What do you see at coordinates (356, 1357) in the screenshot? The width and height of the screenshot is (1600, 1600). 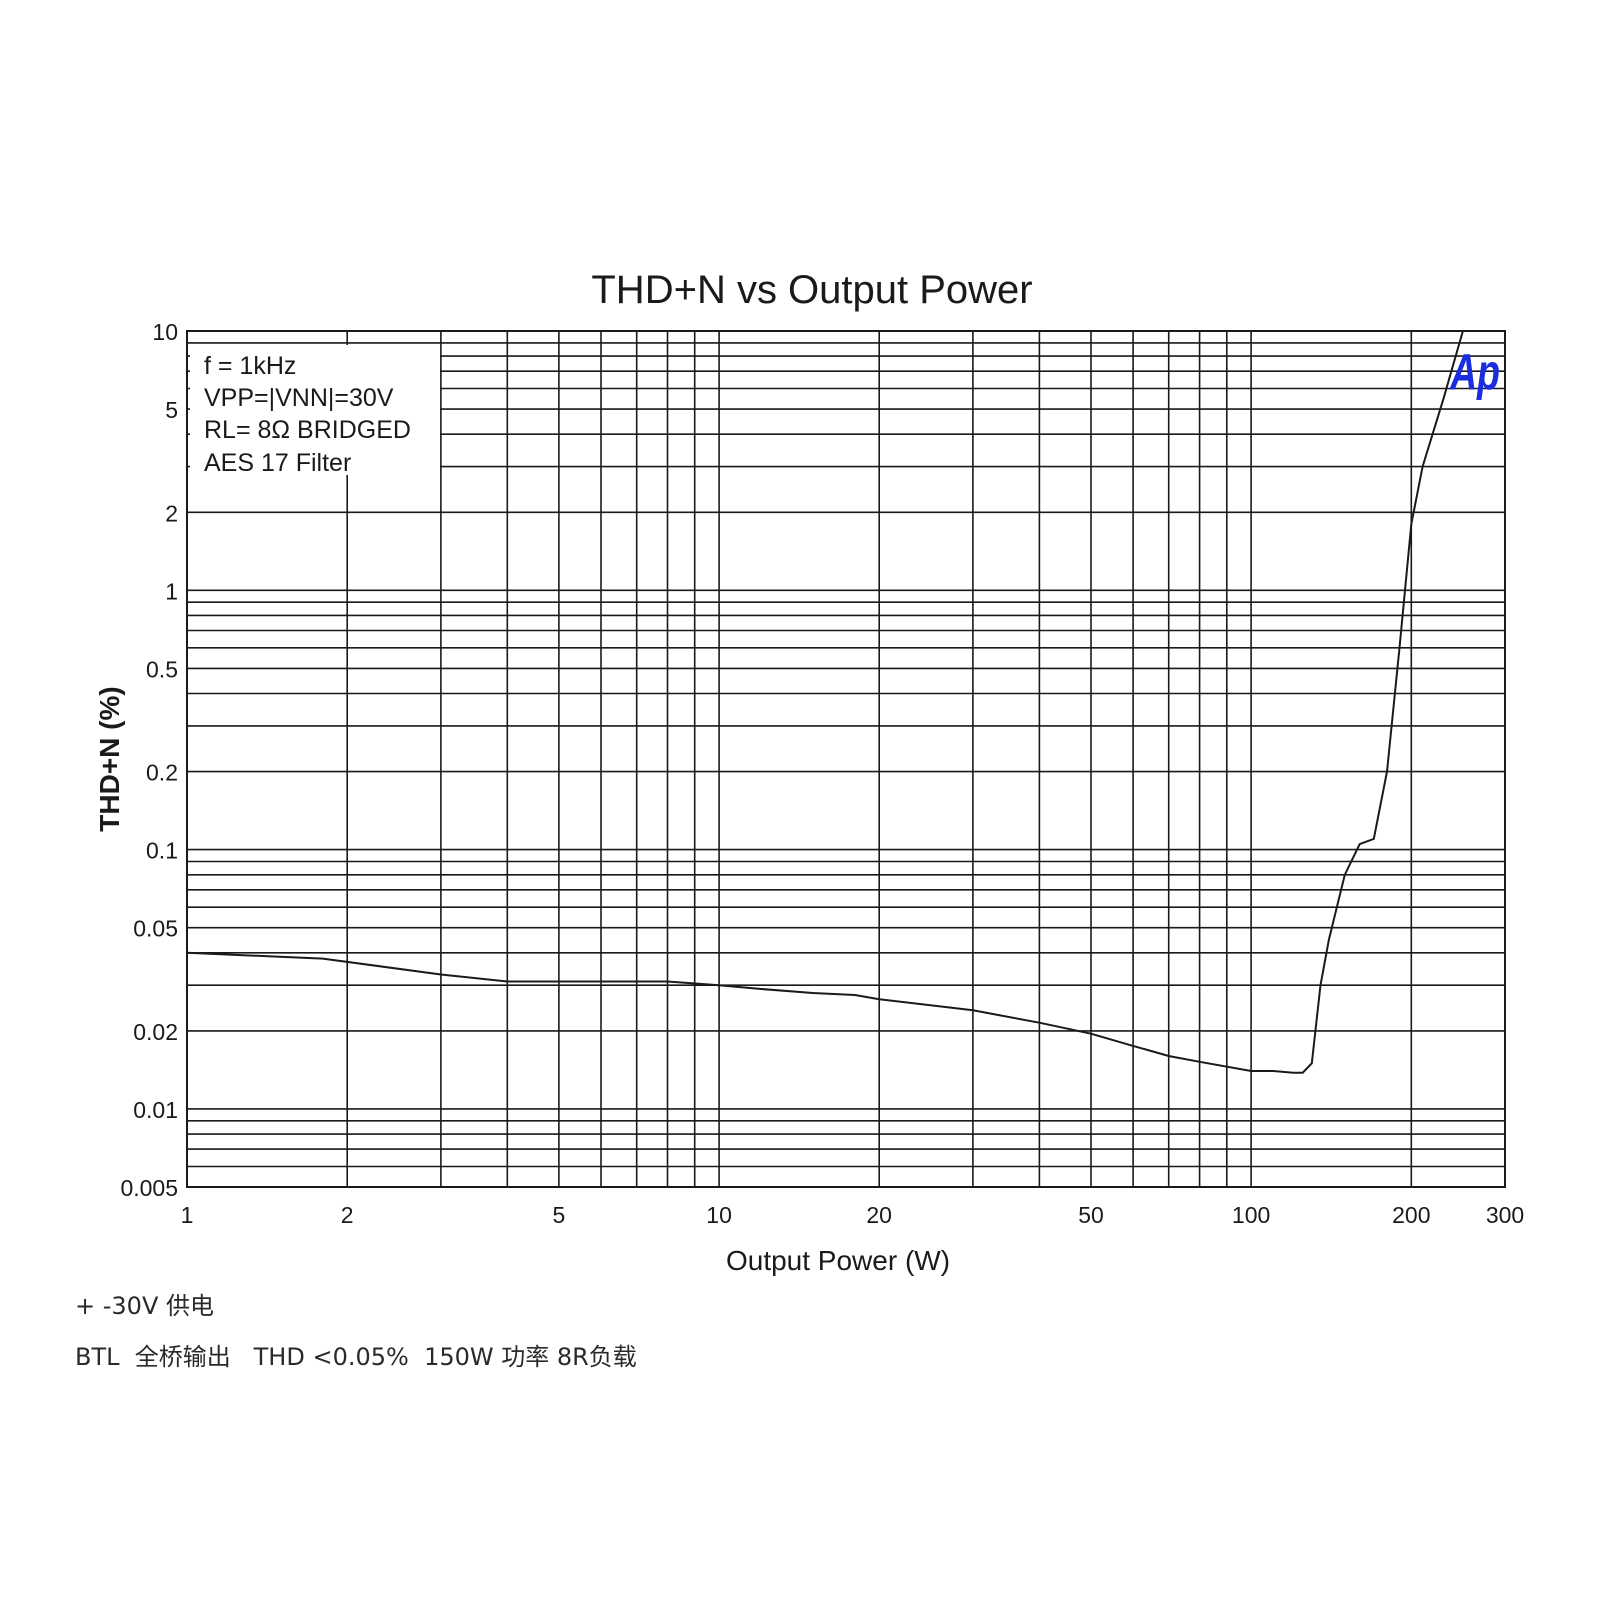 I see `caption-line-2: BTL 全桥输出 THD <0.05% 150W 功率 8R负载` at bounding box center [356, 1357].